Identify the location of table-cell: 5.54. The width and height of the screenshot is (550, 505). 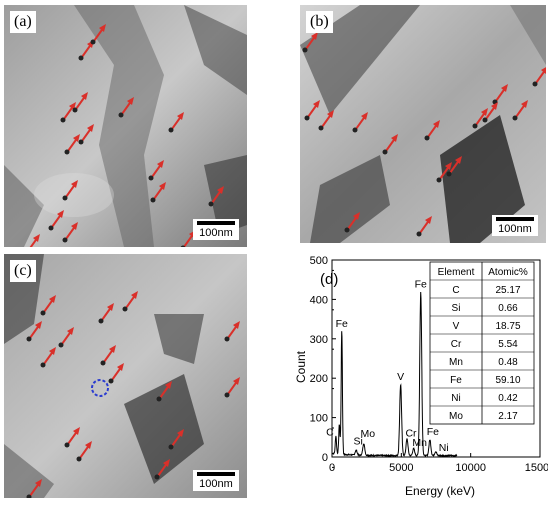
(508, 344).